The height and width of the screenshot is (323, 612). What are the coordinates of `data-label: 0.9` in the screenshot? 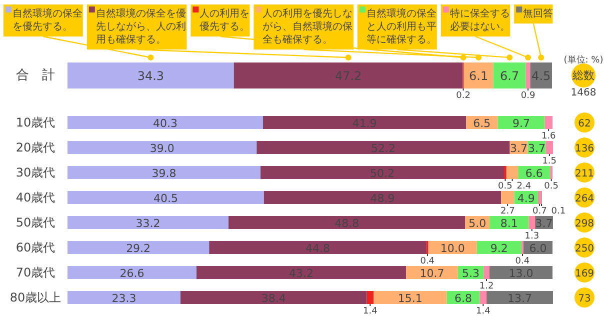 It's located at (528, 96).